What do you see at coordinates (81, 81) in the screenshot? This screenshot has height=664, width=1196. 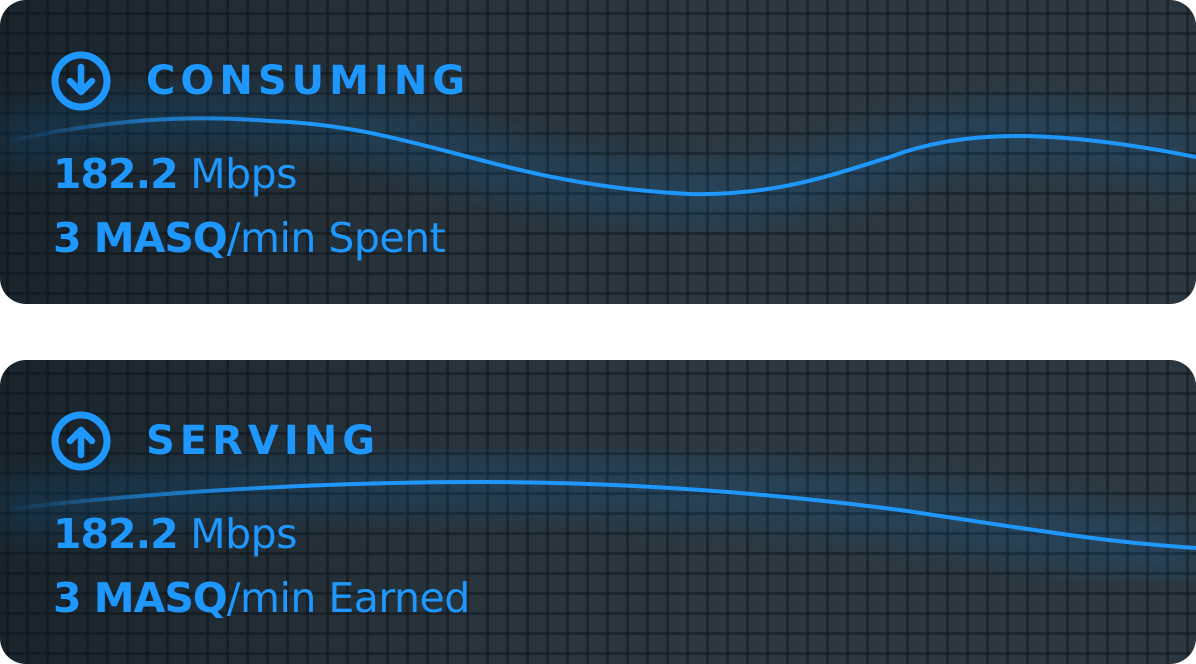 I see `arrow-down-circle-icon` at bounding box center [81, 81].